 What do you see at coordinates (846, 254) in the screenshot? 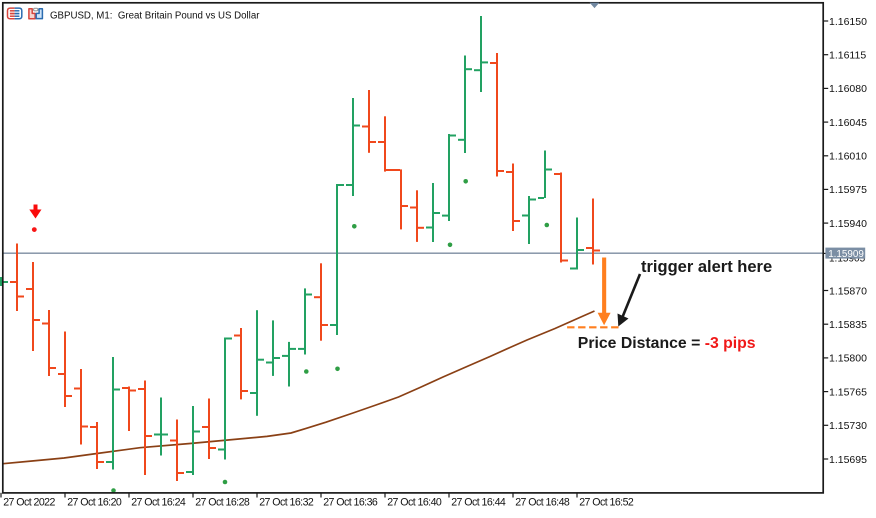
I see `svg-text: 1.15909` at bounding box center [846, 254].